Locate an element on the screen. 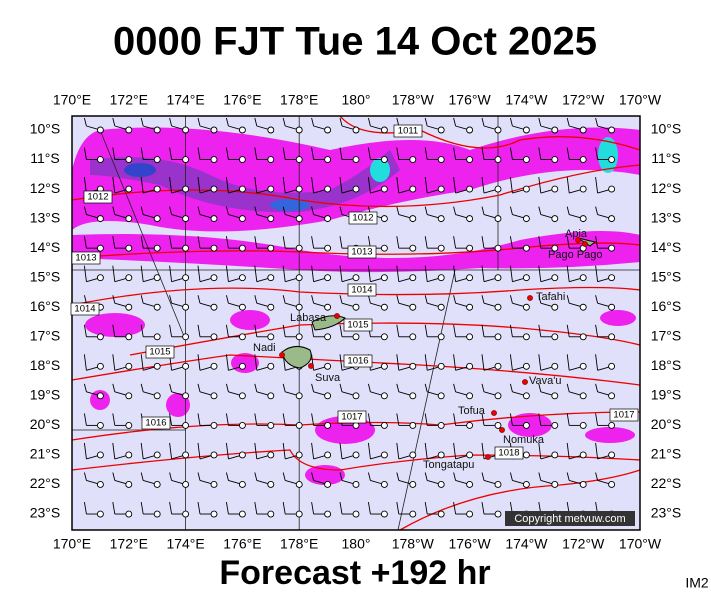 Image resolution: width=711 pixels, height=605 pixels. lat-label: 10°S is located at coordinates (45, 129).